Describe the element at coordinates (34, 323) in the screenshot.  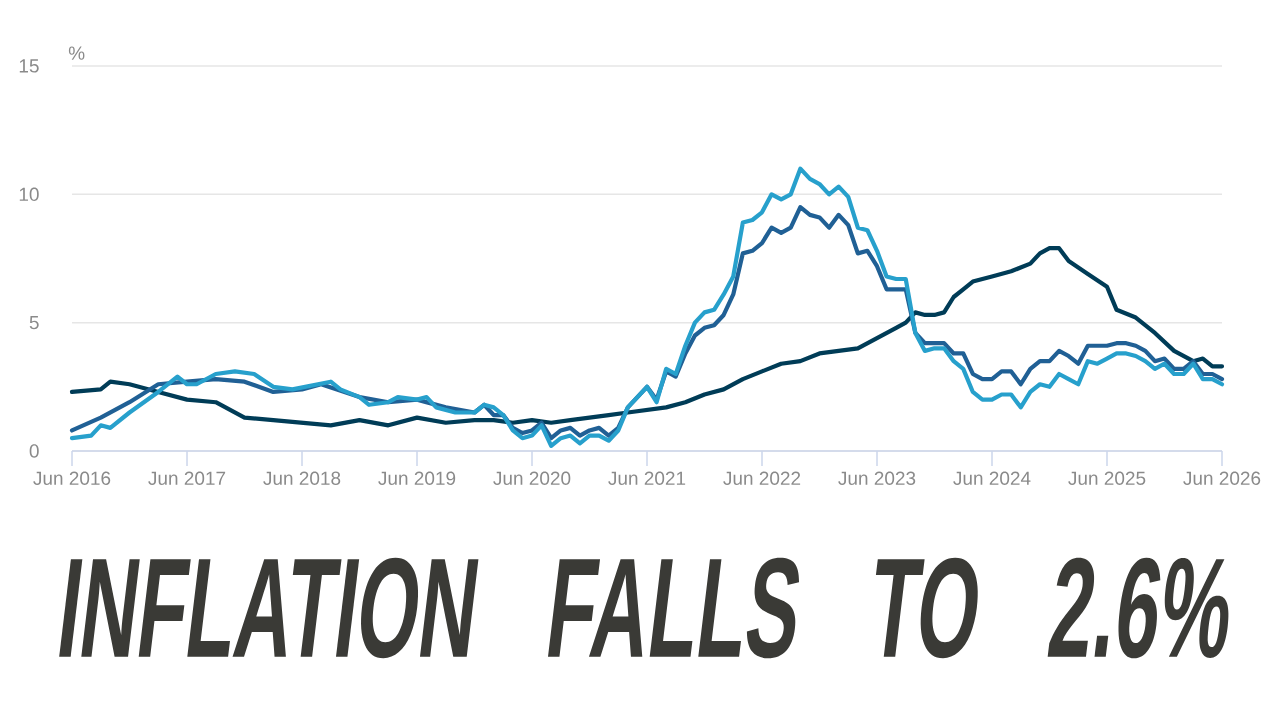
I see `y-tick-label: 5` at that location.